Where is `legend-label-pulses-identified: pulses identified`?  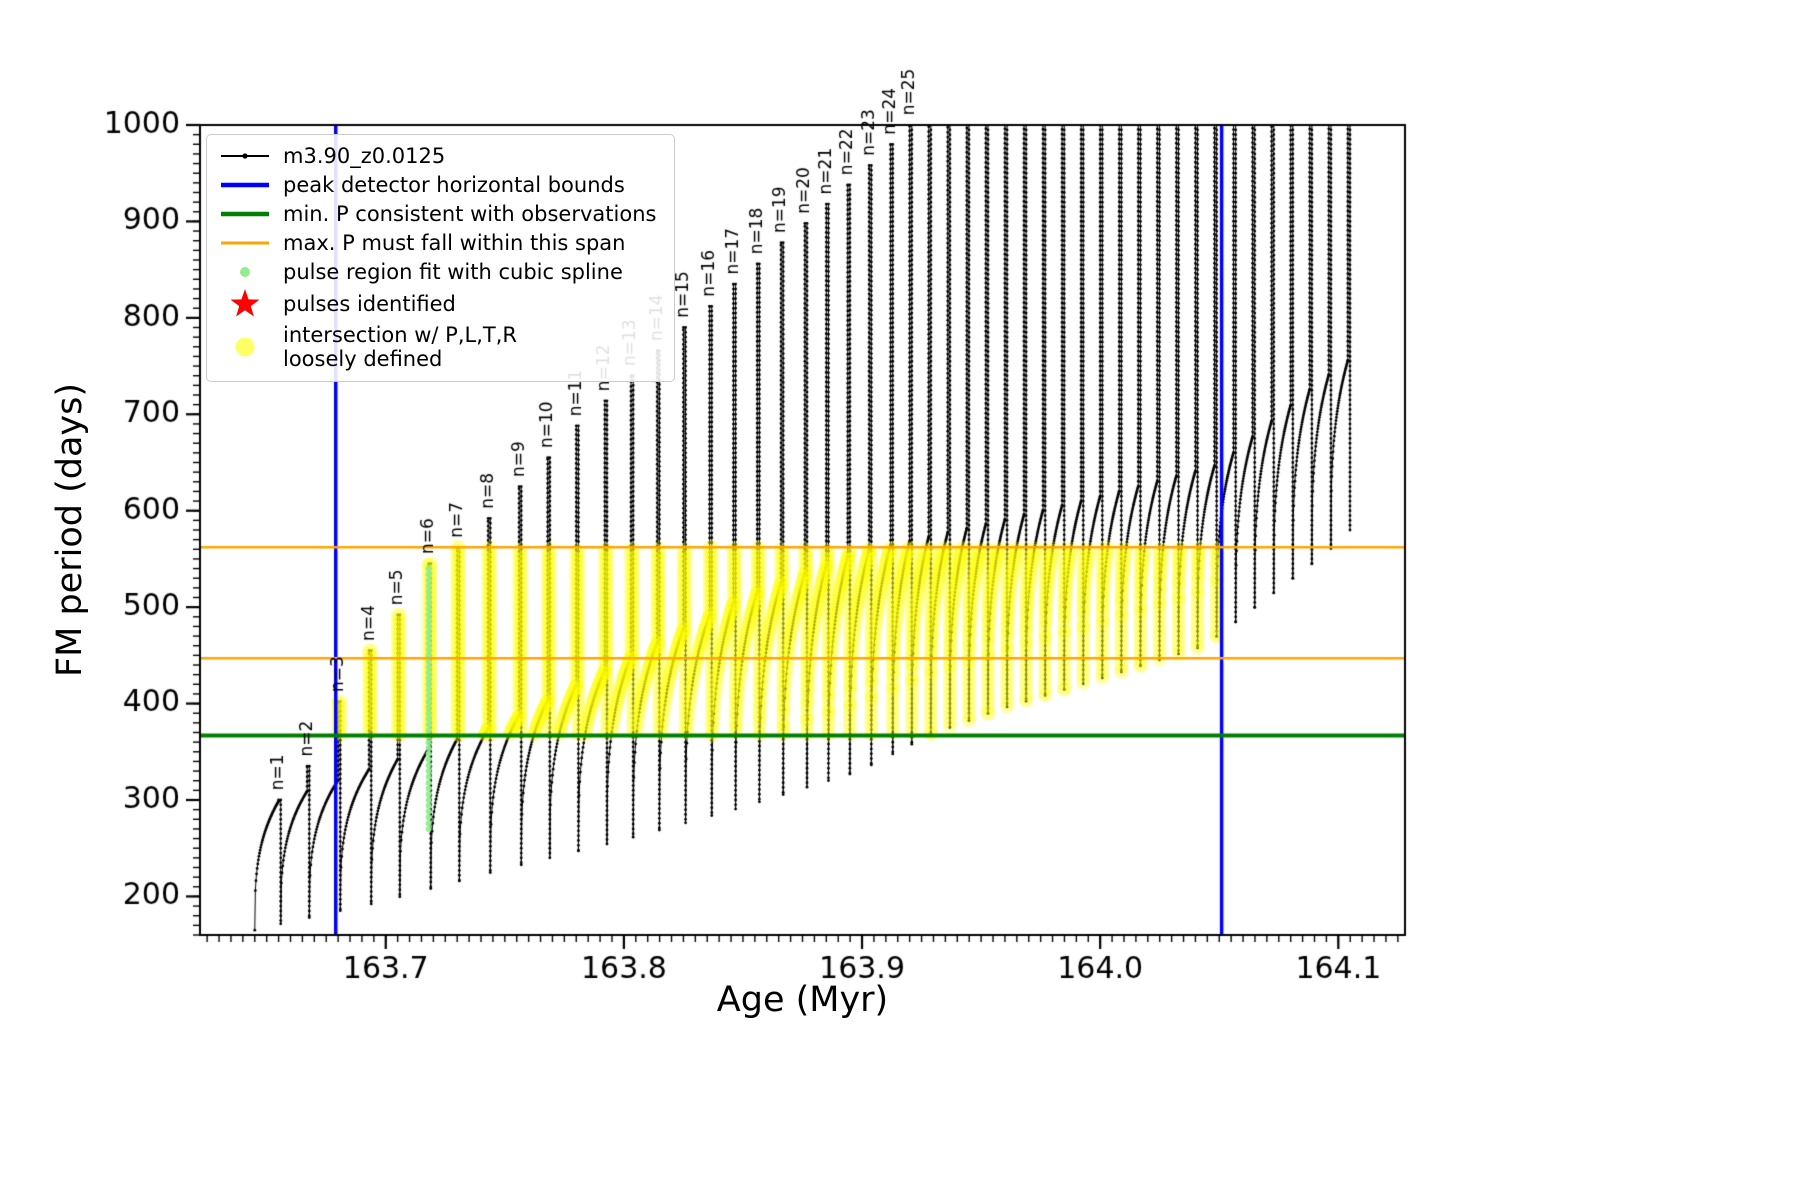 legend-label-pulses-identified: pulses identified is located at coordinates (369, 303).